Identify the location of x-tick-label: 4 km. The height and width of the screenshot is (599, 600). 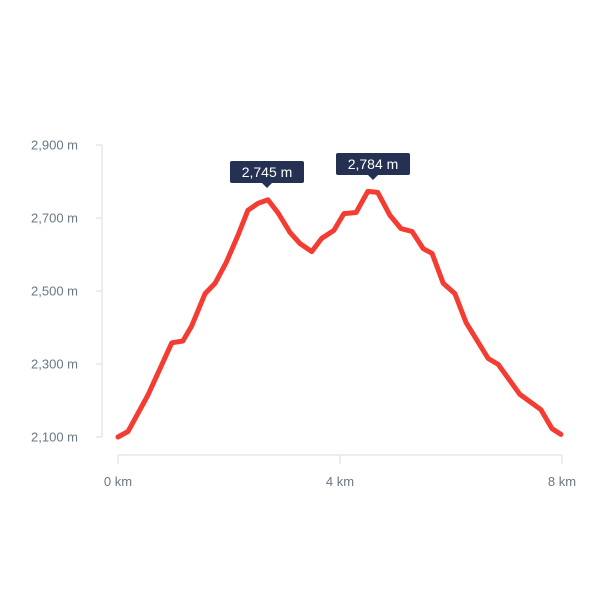
(340, 481).